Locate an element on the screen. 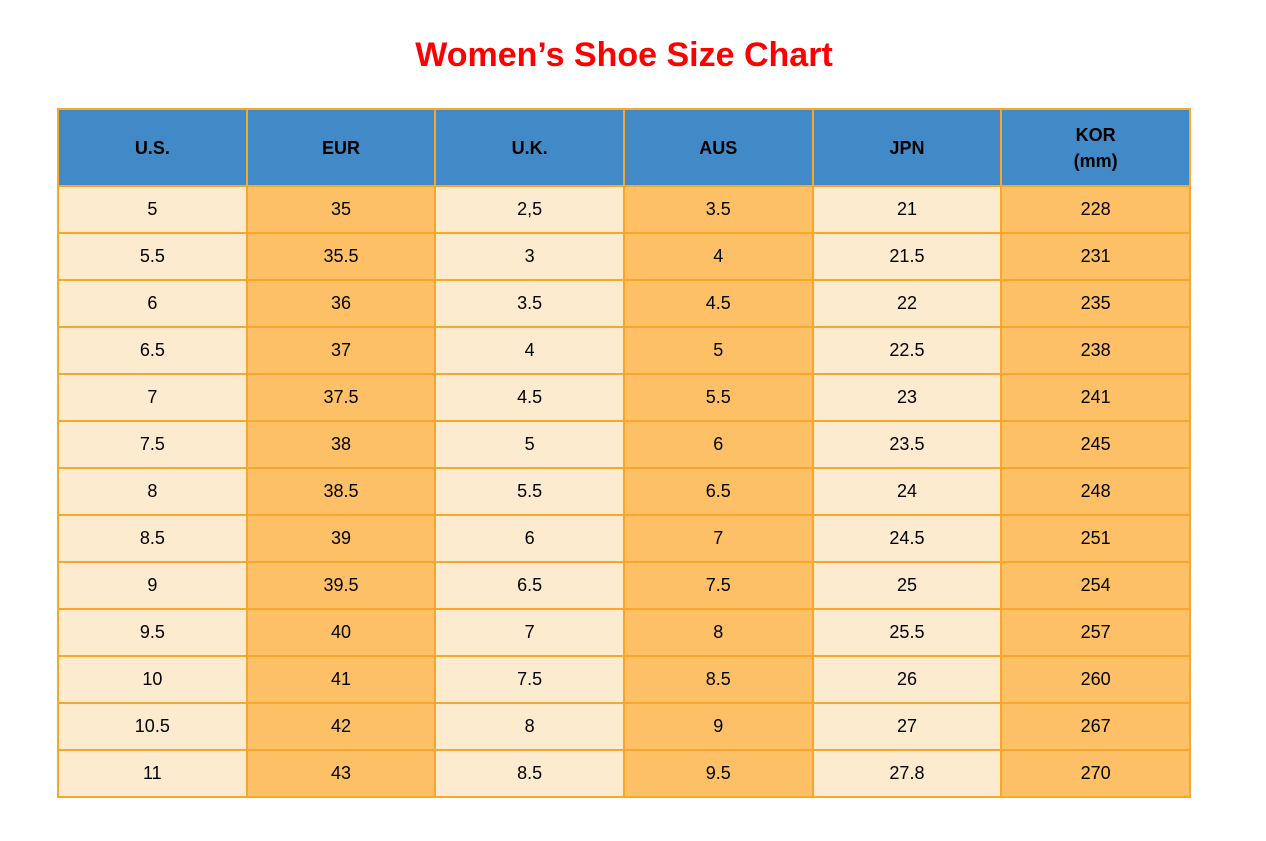  column-header-eur: EUR is located at coordinates (341, 147).